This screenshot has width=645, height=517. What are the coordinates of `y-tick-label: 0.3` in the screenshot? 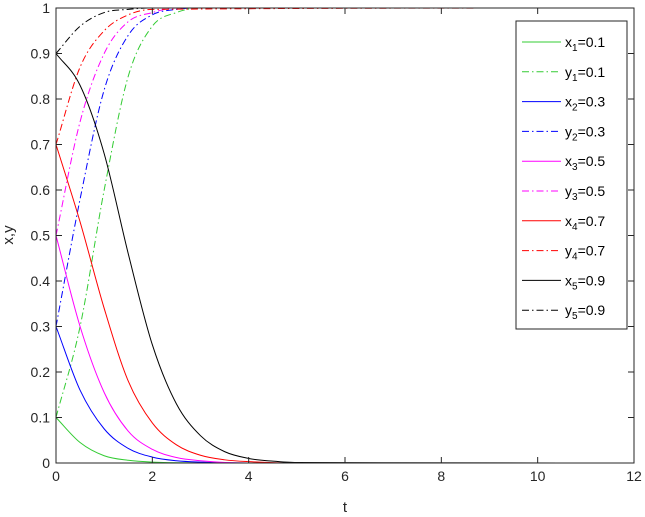 It's located at (41, 327).